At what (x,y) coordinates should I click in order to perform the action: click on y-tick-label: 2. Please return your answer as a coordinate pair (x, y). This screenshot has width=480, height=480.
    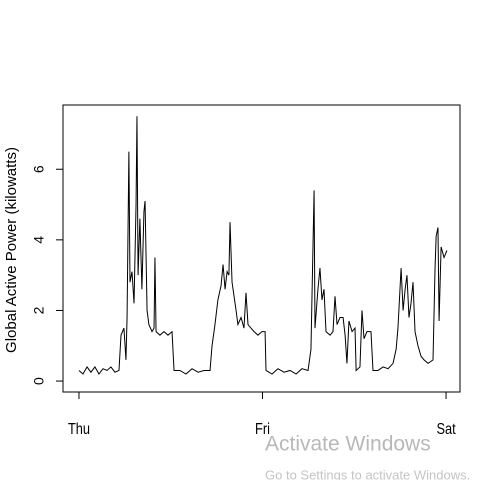
    Looking at the image, I should click on (39, 310).